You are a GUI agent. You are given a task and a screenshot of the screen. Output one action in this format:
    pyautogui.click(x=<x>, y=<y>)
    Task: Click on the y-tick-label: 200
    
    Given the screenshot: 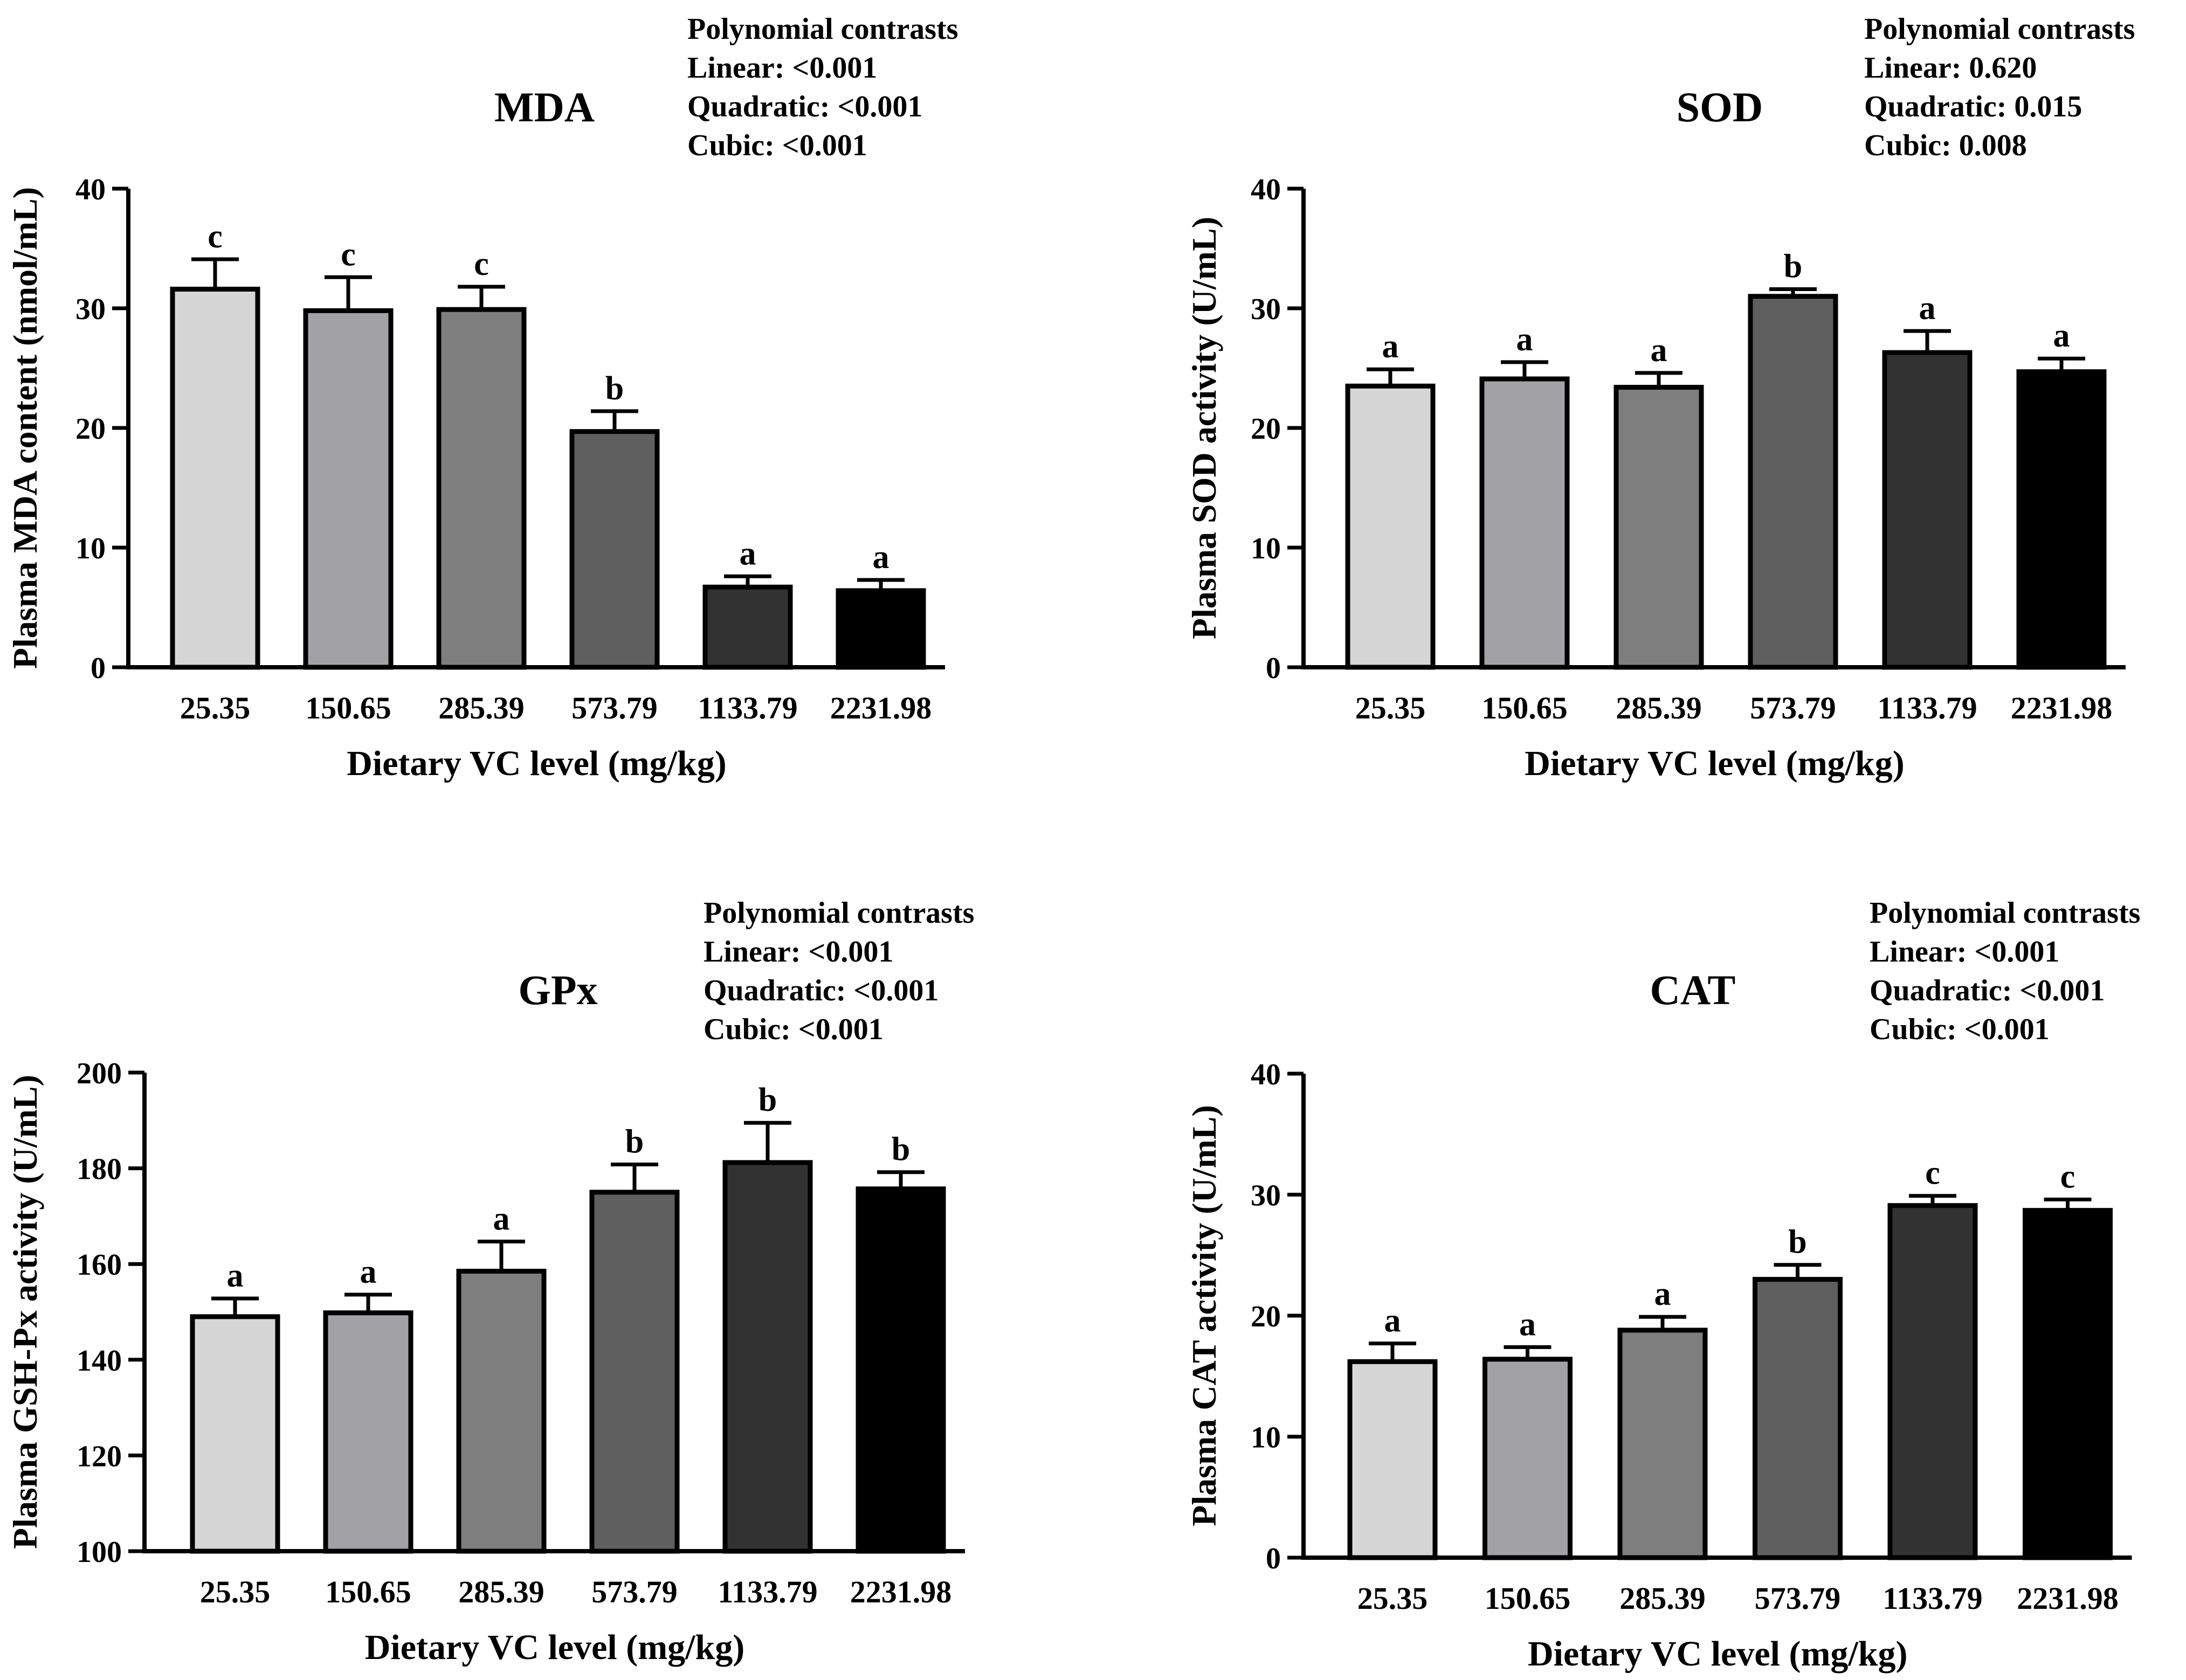 What is the action you would take?
    pyautogui.click(x=99, y=1074)
    